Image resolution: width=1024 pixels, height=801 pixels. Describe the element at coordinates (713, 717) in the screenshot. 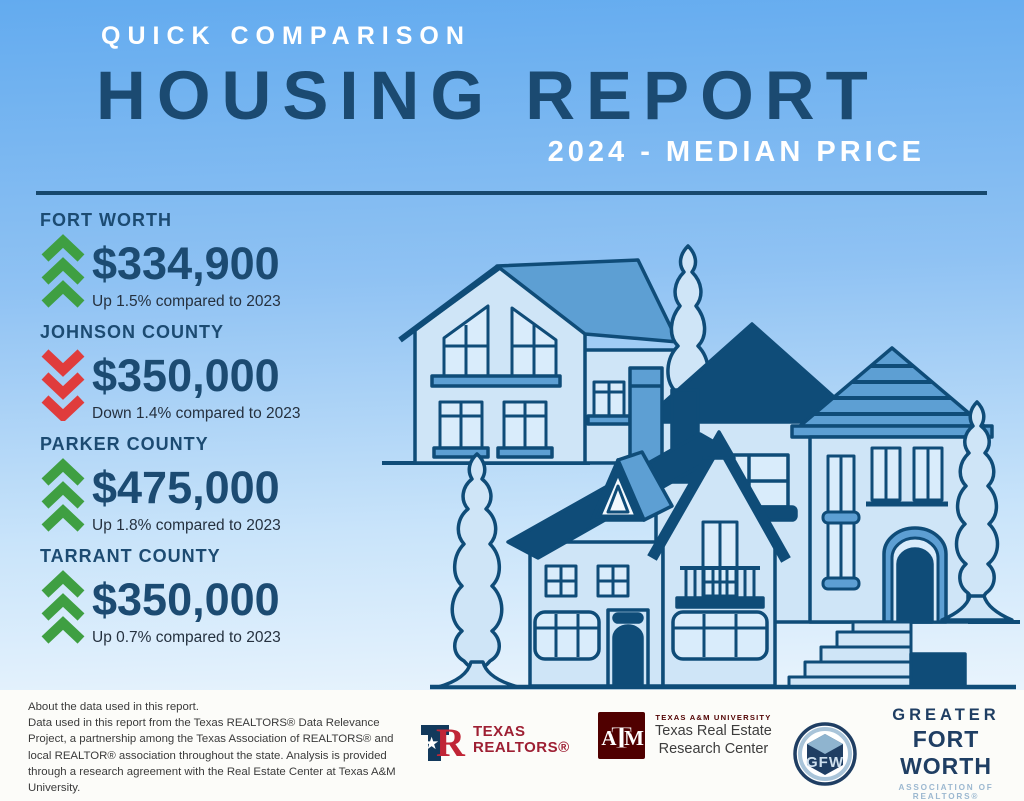

I see `tamu-university-label: TEXAS A&M UNIVERSITY` at that location.